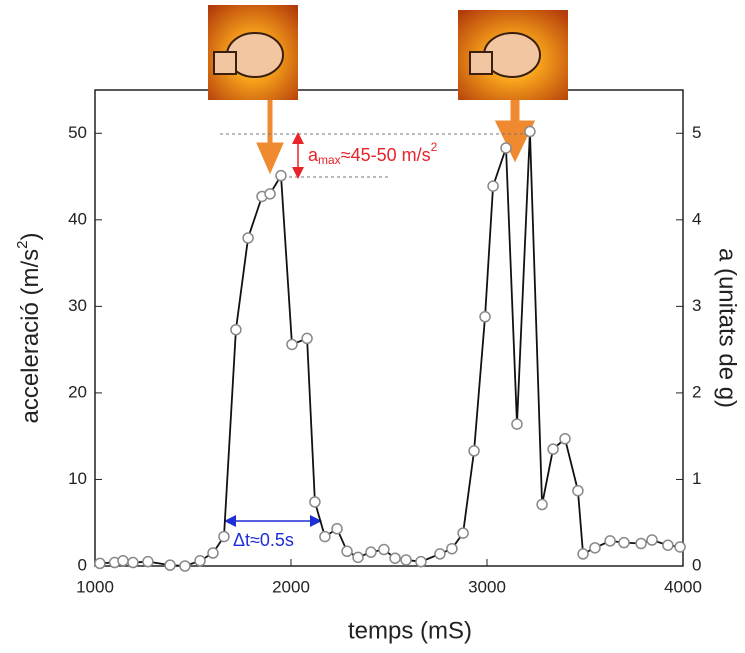 This screenshot has height=653, width=745. What do you see at coordinates (696, 132) in the screenshot?
I see `y2-tick-label: 5` at bounding box center [696, 132].